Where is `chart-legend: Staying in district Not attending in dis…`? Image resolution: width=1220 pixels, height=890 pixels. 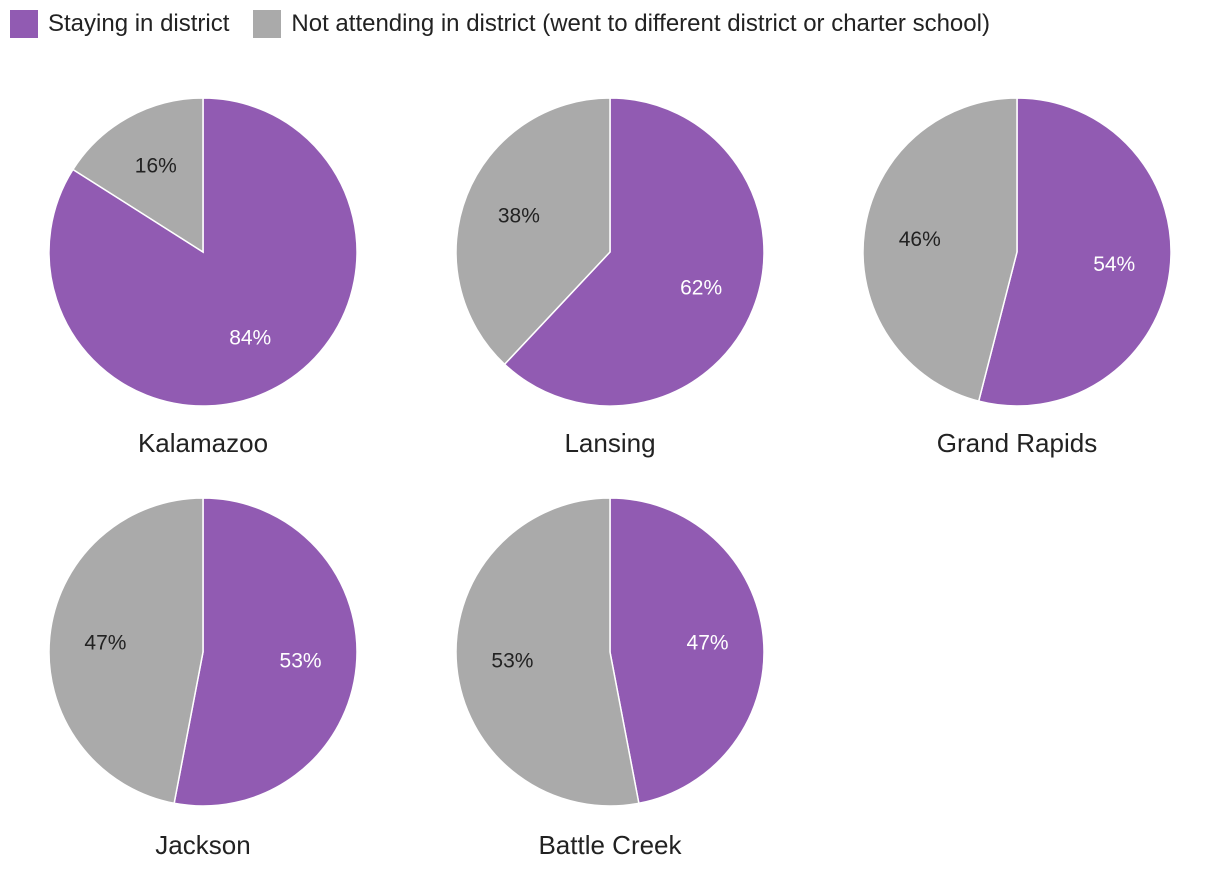 chart-legend: Staying in district Not attending in dis… is located at coordinates (512, 24).